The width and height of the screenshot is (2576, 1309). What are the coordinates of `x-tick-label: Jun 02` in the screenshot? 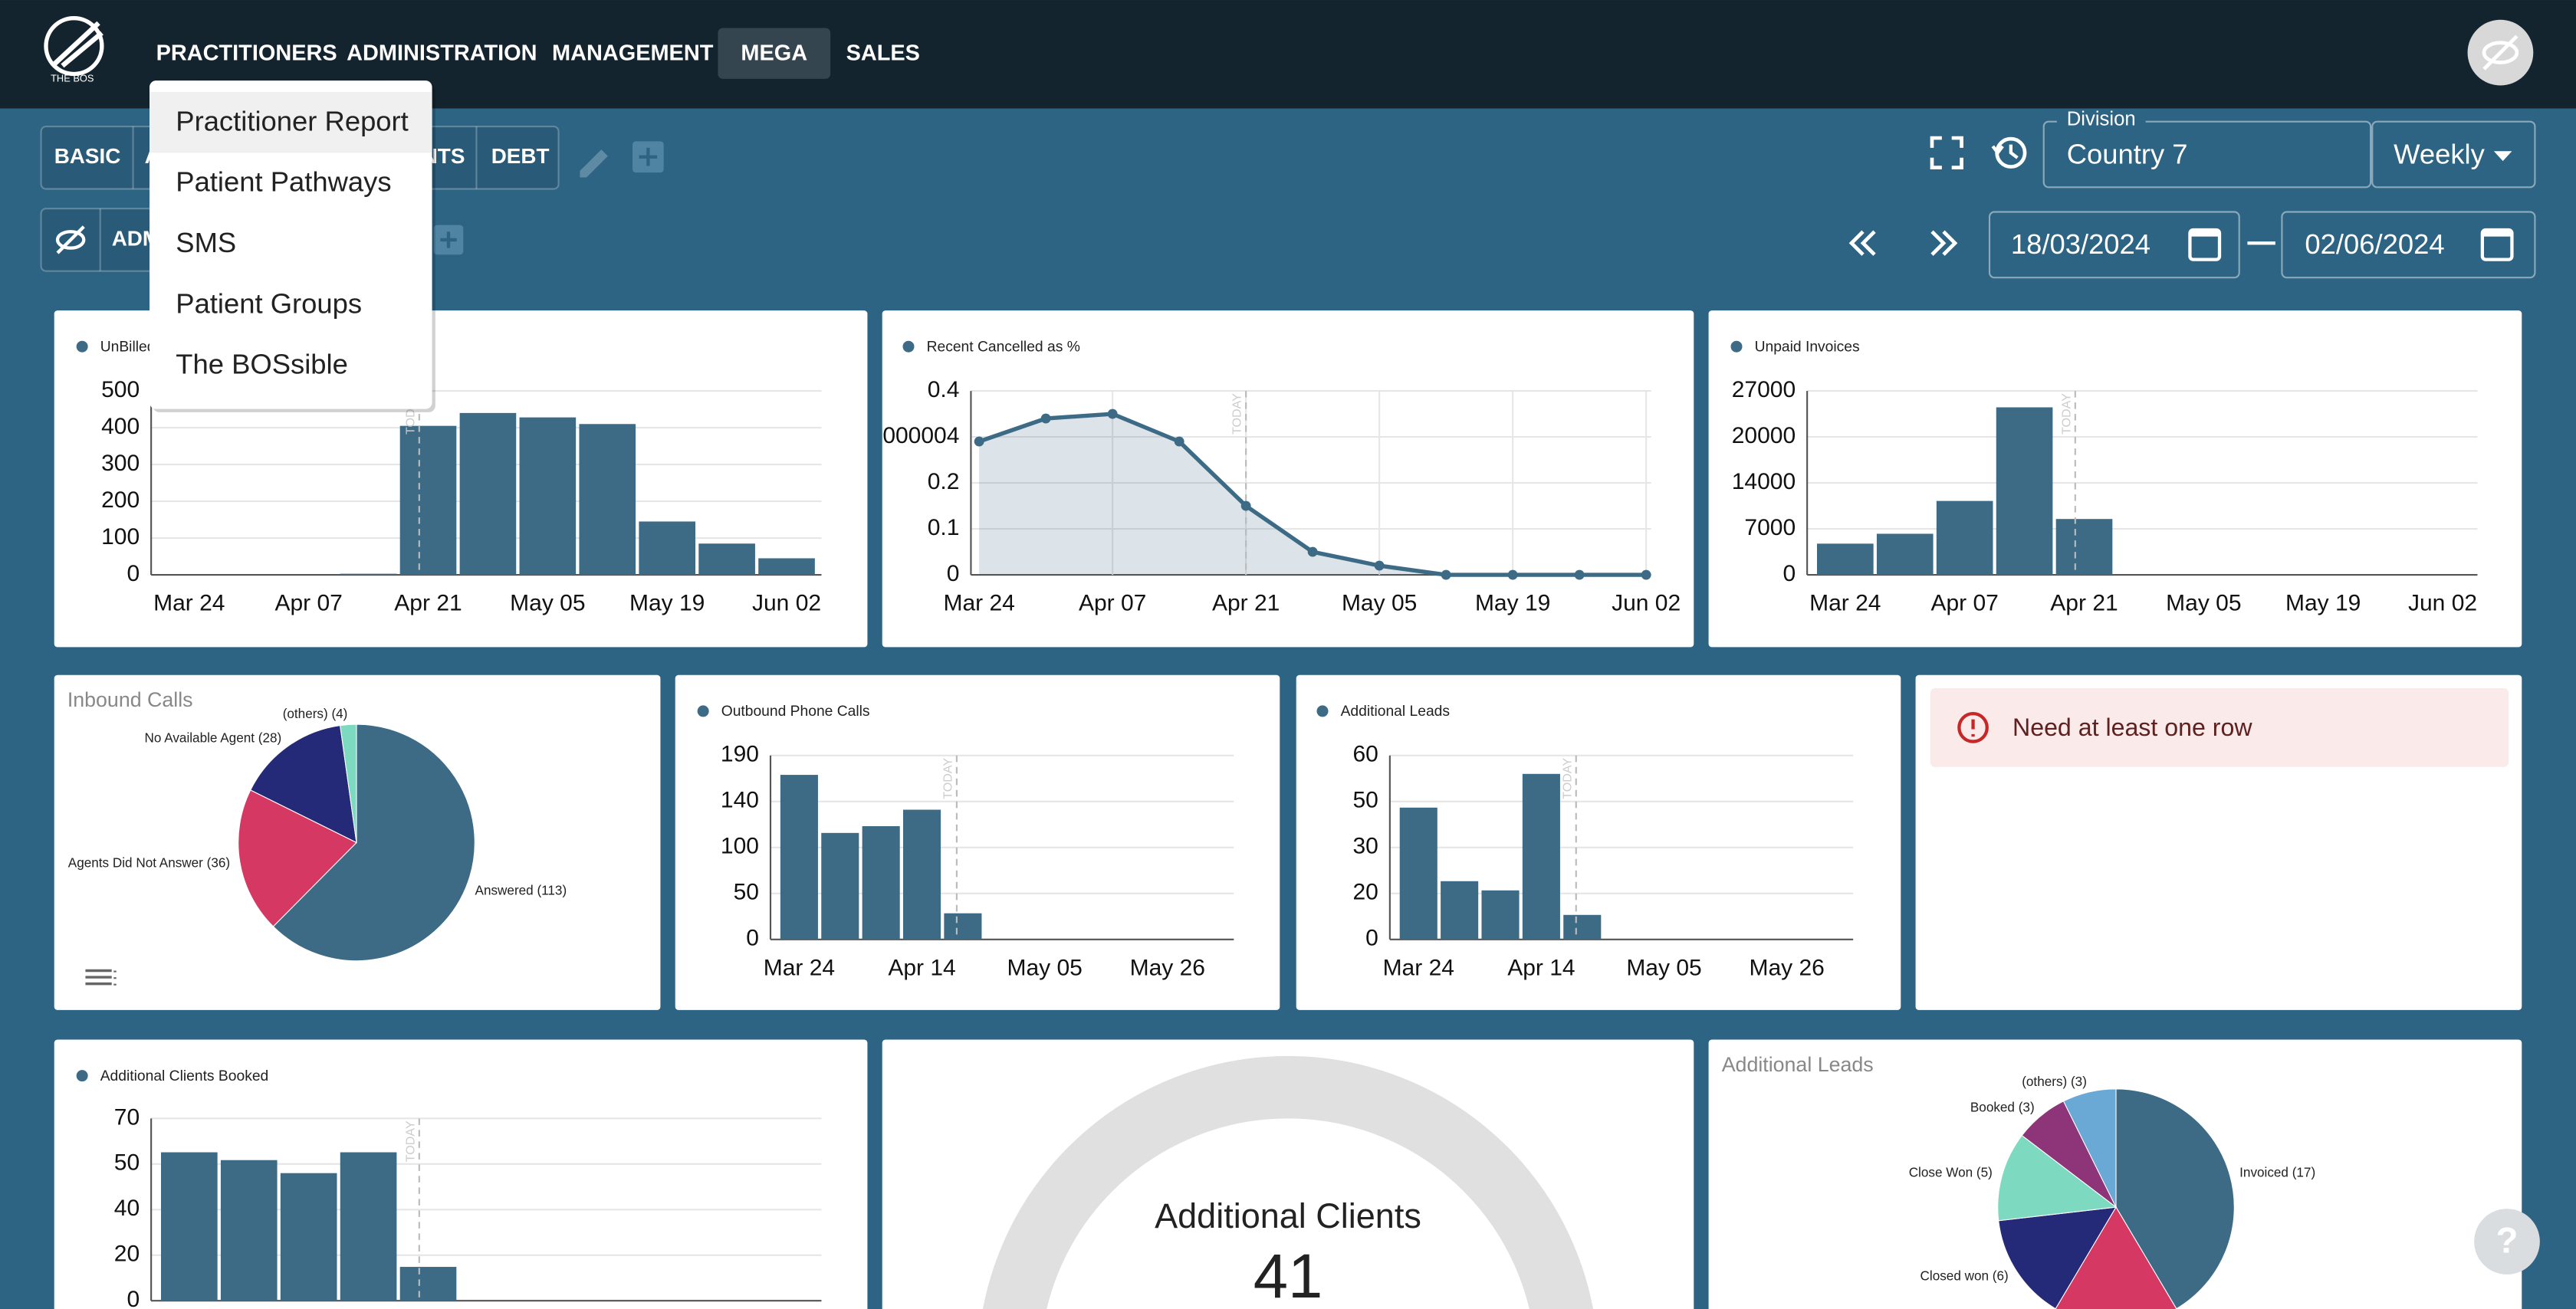 It's located at (2443, 603).